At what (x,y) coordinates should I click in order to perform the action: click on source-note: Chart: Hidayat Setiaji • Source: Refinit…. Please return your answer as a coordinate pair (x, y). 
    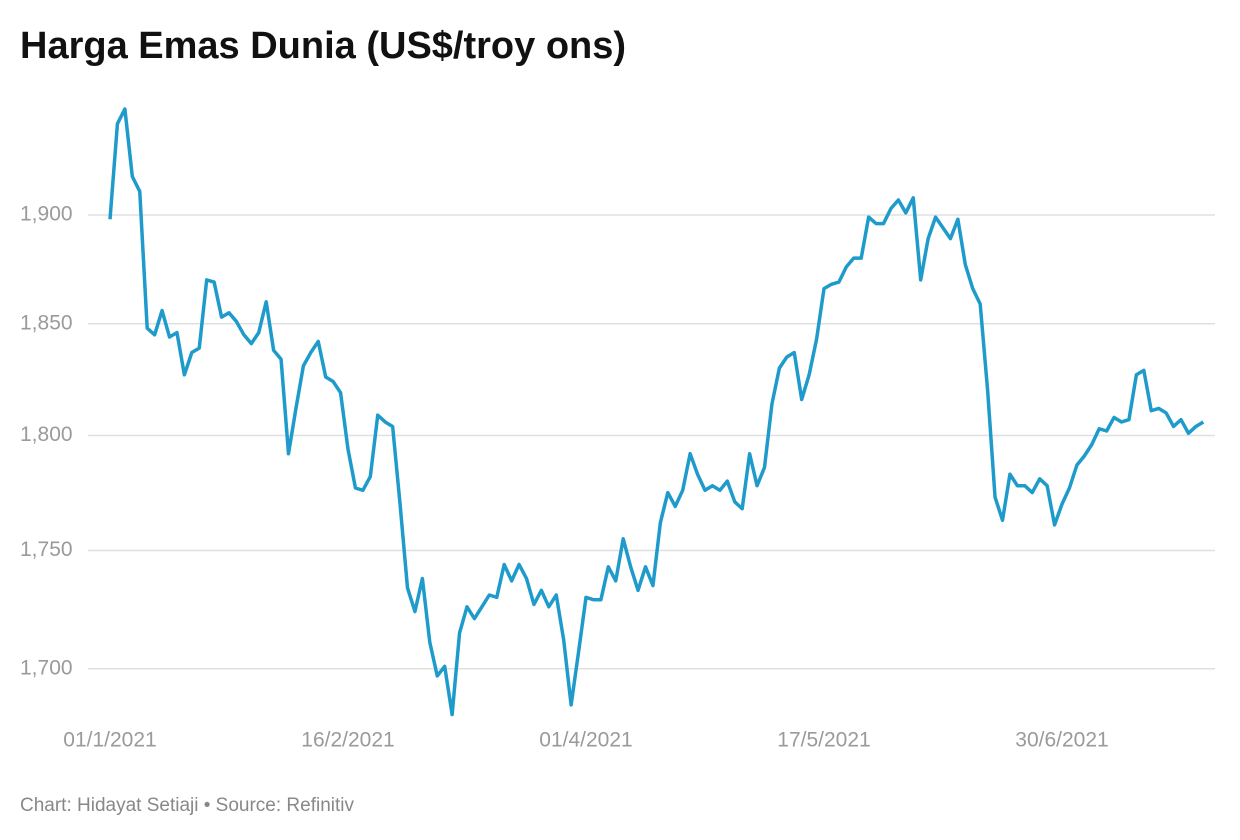
    Looking at the image, I should click on (187, 805).